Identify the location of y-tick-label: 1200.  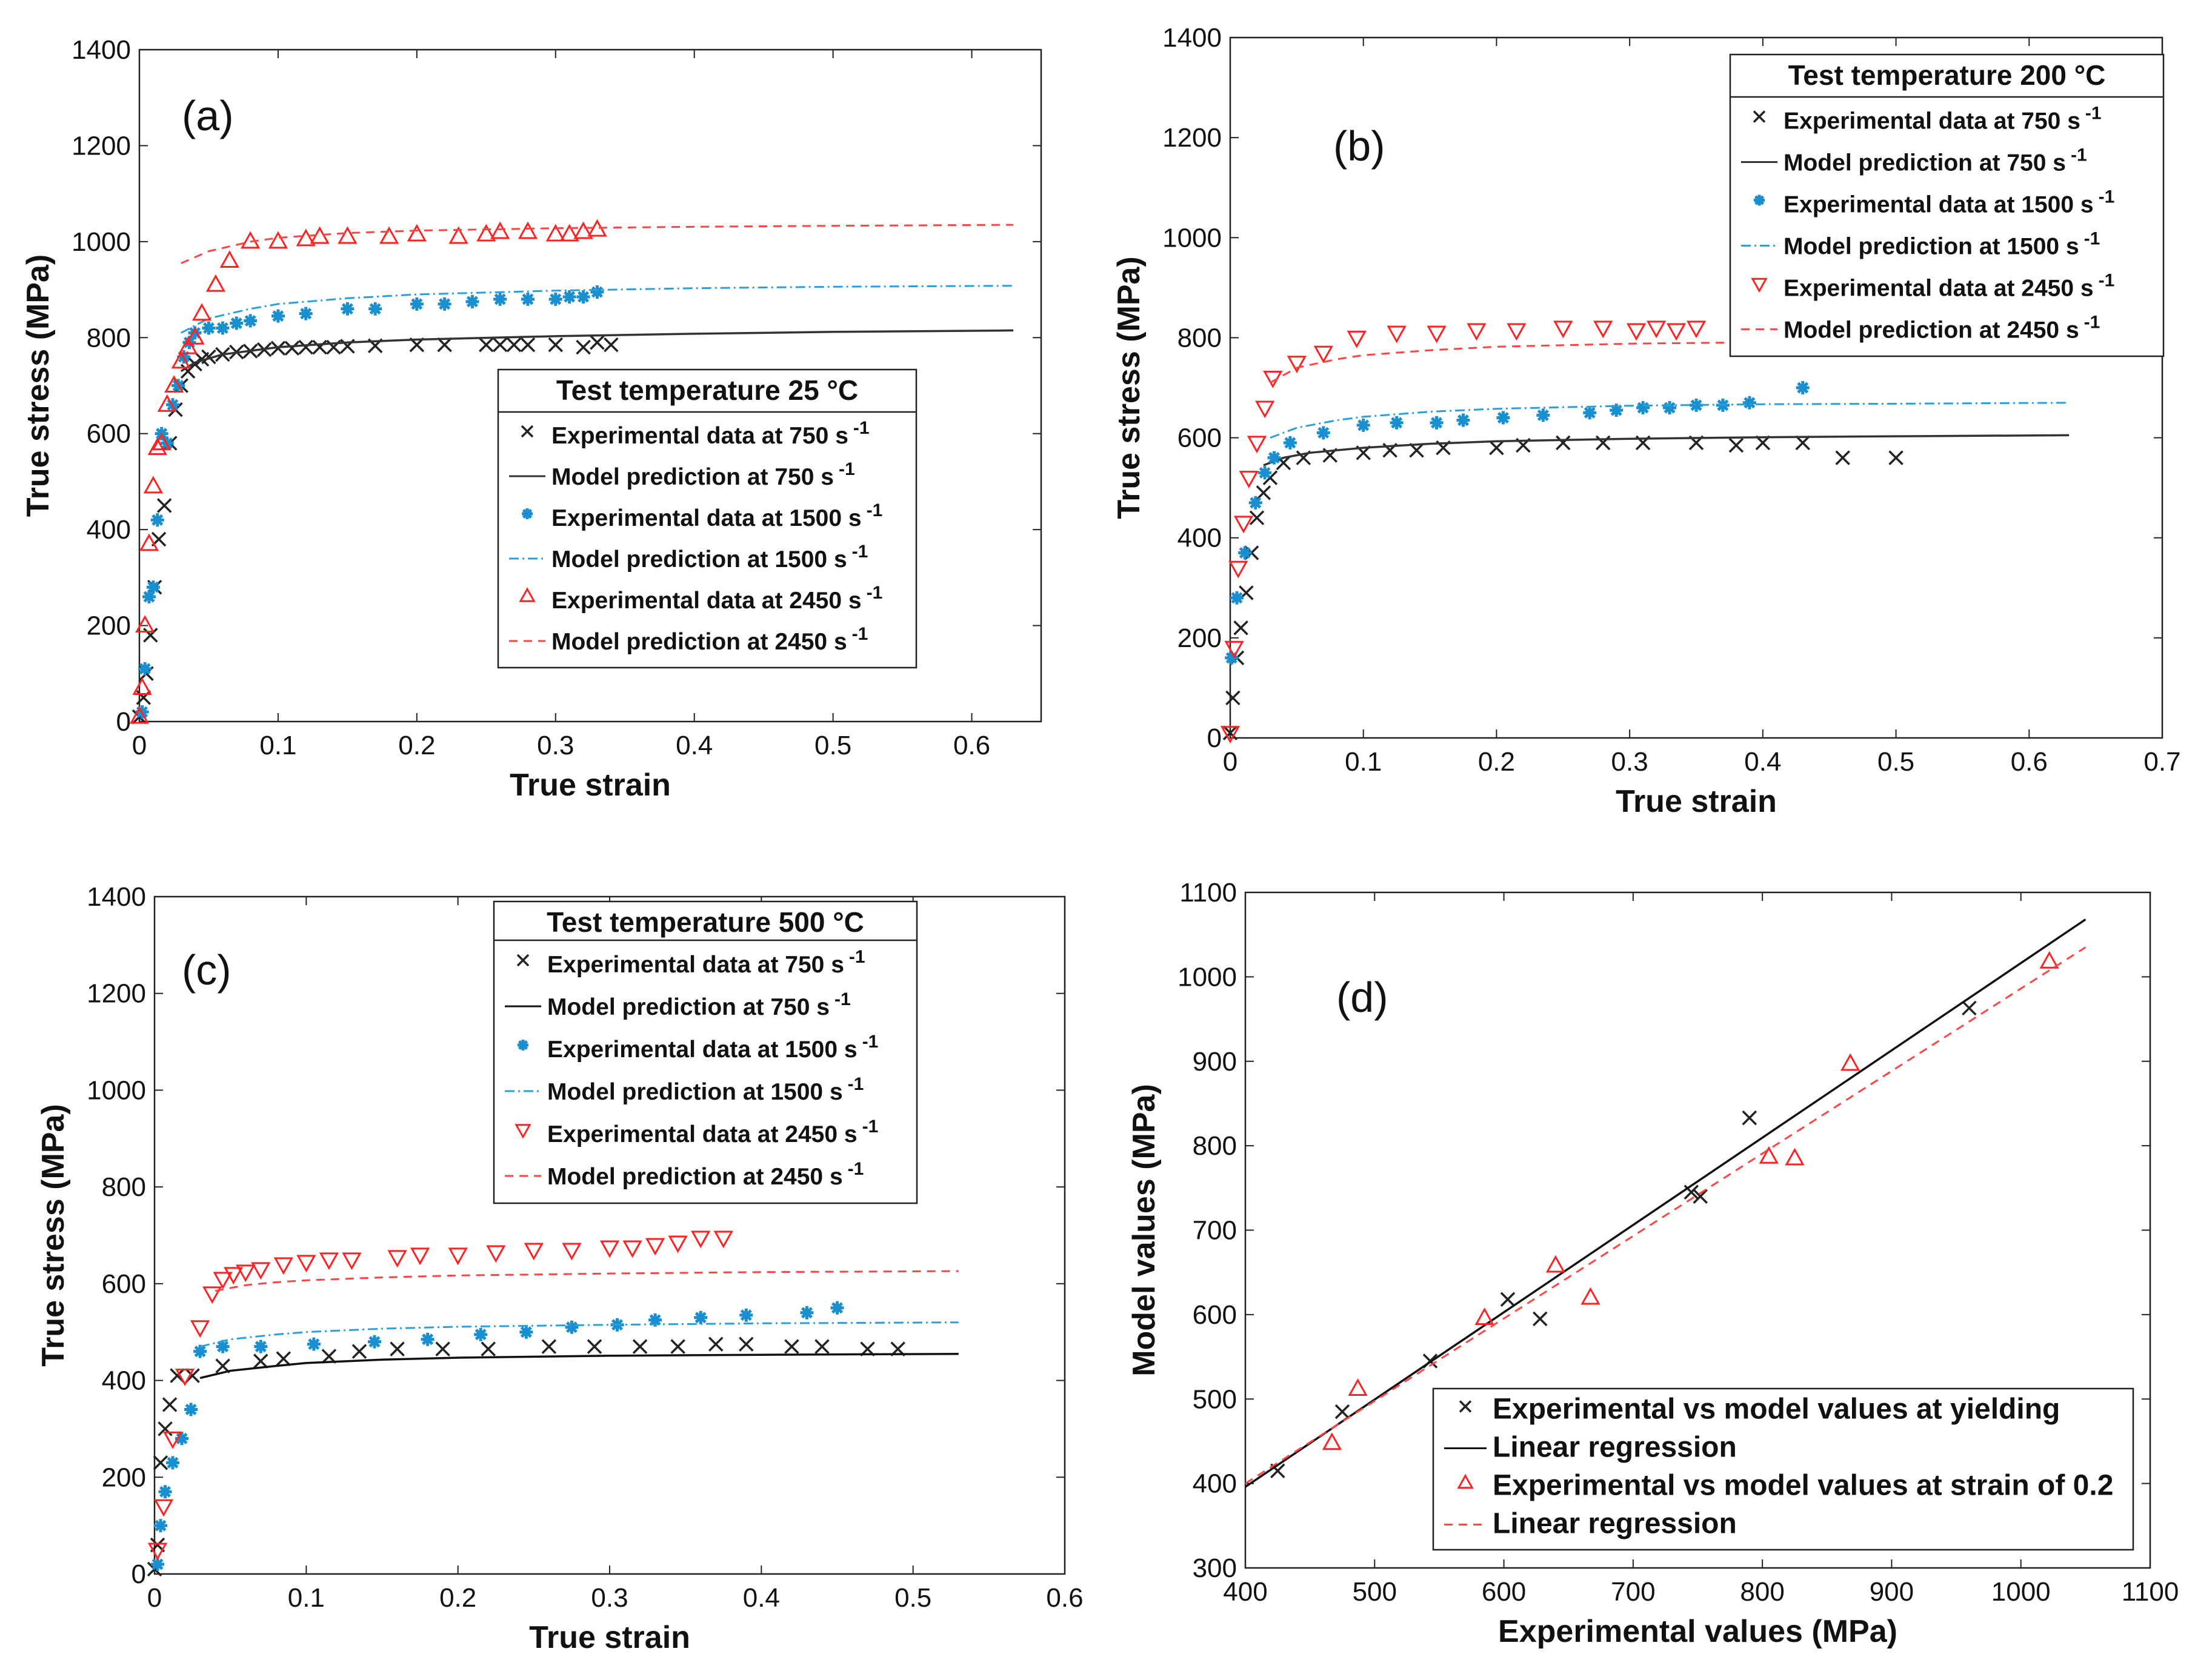
(1192, 138).